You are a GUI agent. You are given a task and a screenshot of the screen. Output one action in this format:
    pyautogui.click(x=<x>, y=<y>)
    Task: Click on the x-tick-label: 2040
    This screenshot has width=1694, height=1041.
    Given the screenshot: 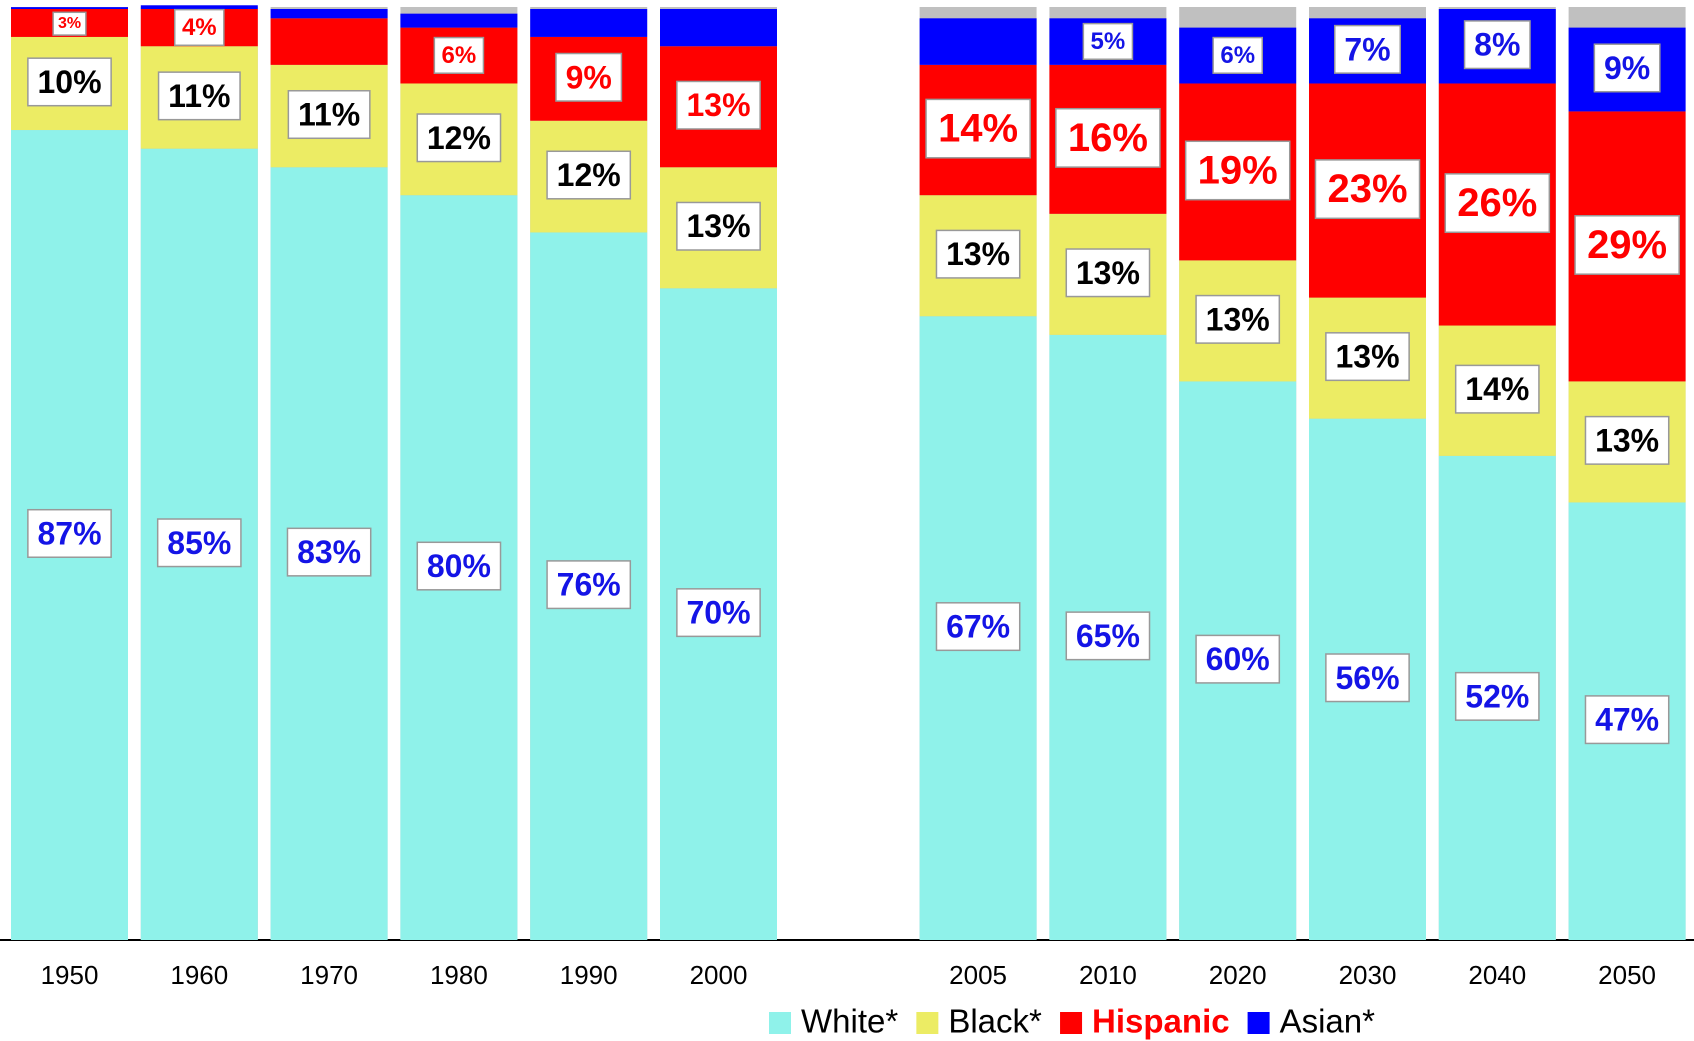 What is the action you would take?
    pyautogui.click(x=1497, y=975)
    